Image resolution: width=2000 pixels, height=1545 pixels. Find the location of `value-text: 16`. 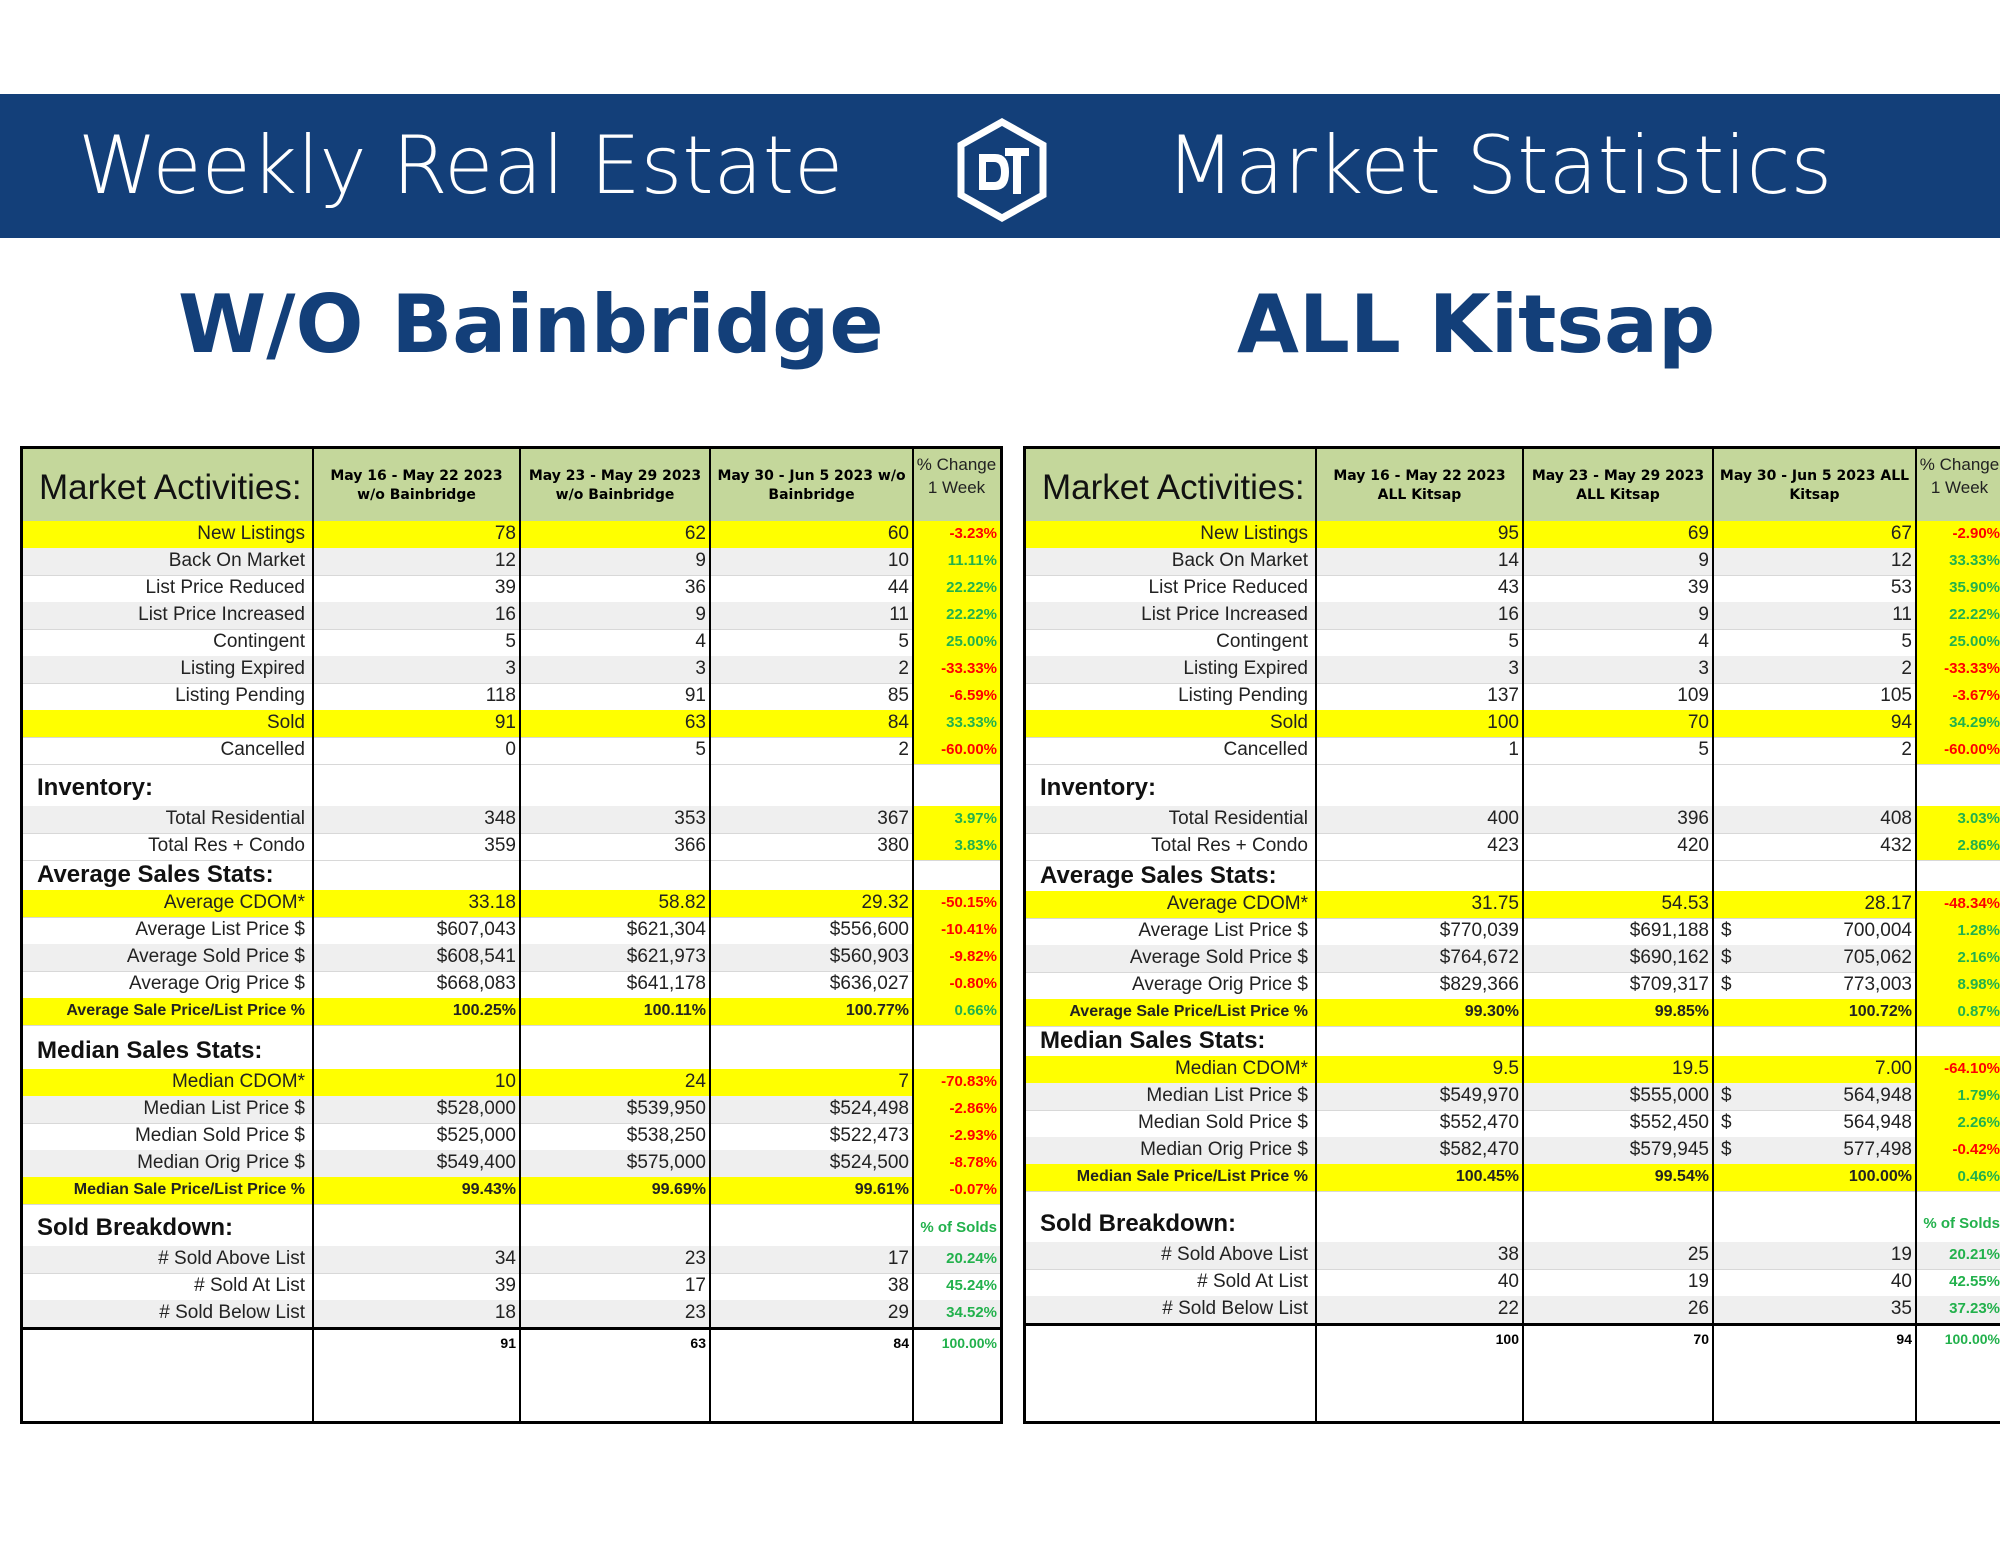

value-text: 16 is located at coordinates (1508, 614).